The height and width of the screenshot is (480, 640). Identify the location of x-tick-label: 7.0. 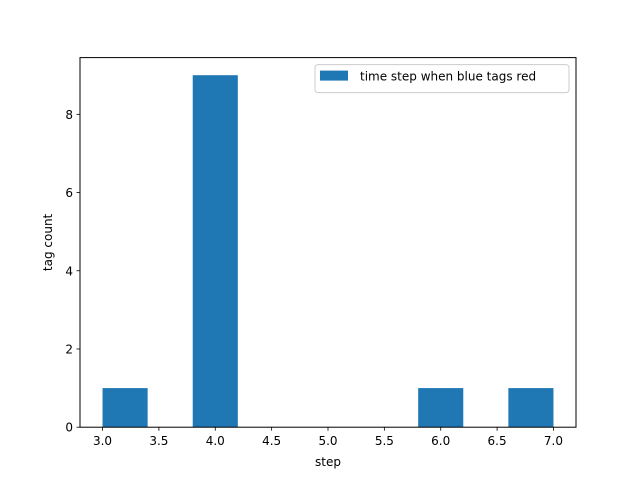
(553, 441).